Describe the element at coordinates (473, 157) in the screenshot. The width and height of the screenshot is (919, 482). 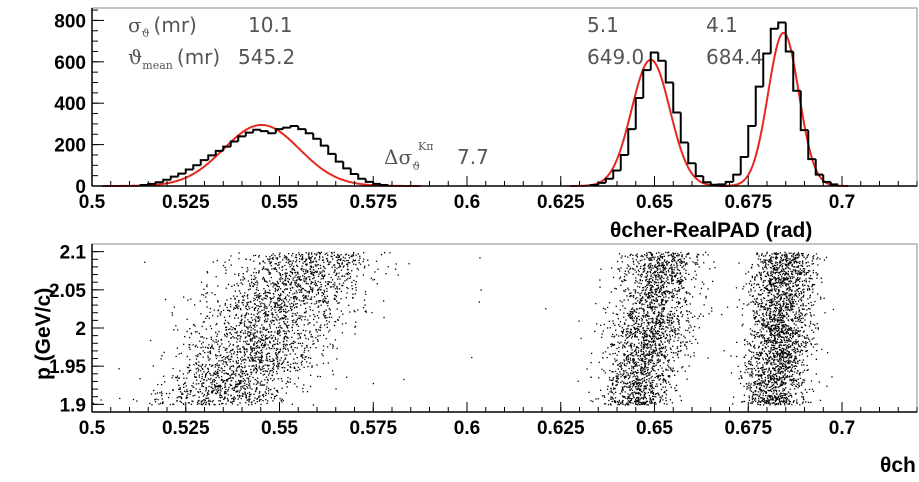
I see `separation-value: 7.7` at that location.